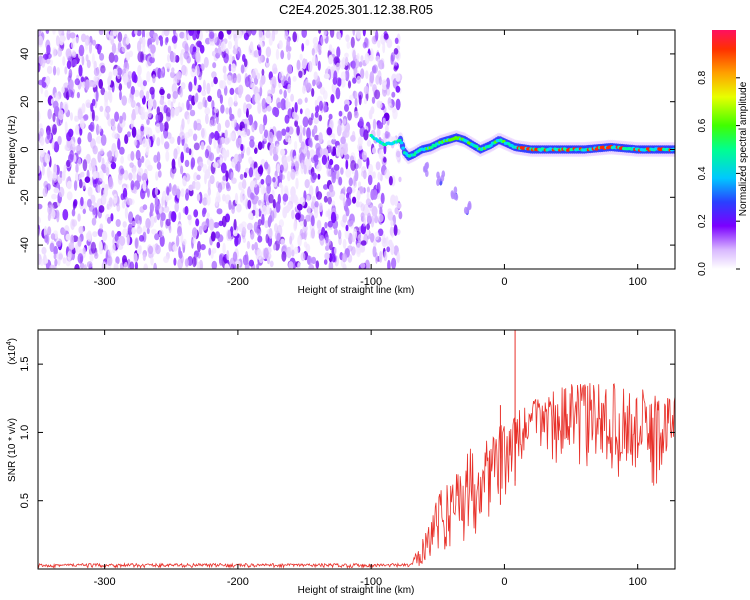 The height and width of the screenshot is (600, 750). Describe the element at coordinates (25, 432) in the screenshot. I see `snr-y-tick-label: 1.0` at that location.